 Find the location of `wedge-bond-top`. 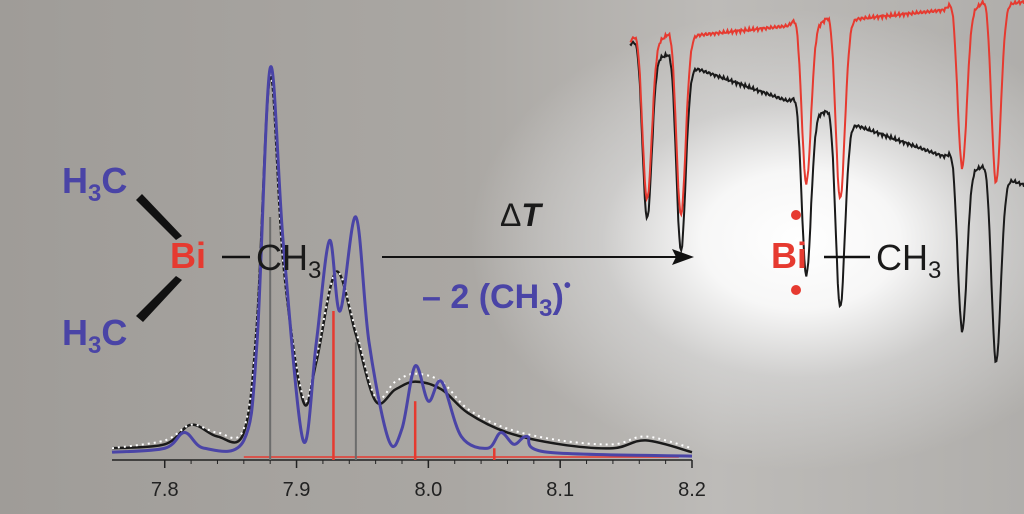

wedge-bond-top is located at coordinates (159, 217).